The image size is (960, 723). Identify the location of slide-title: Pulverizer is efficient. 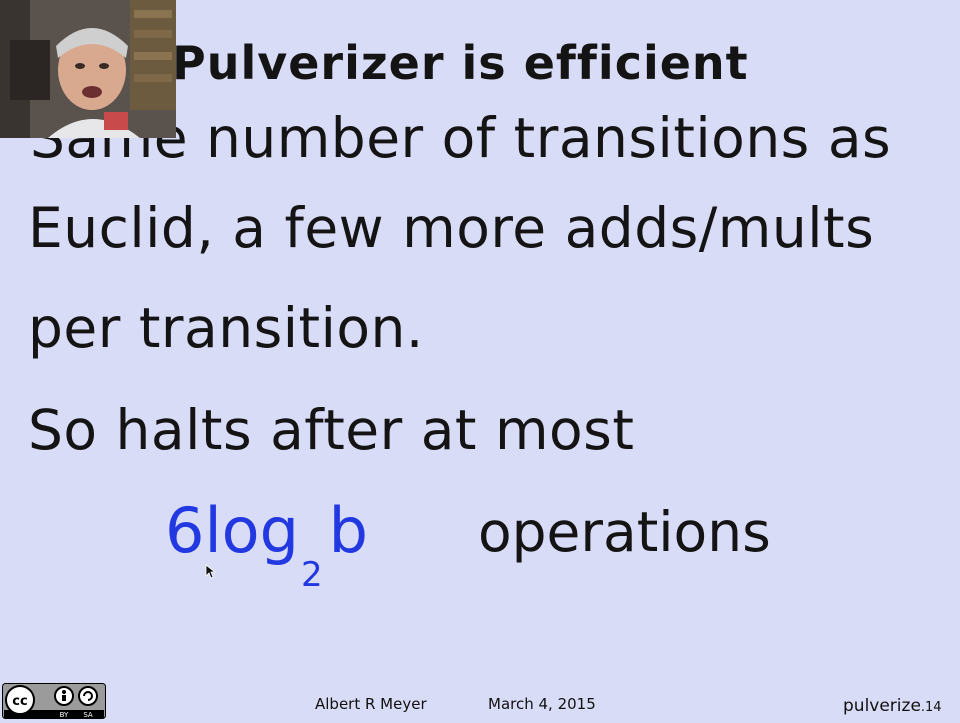
(460, 63).